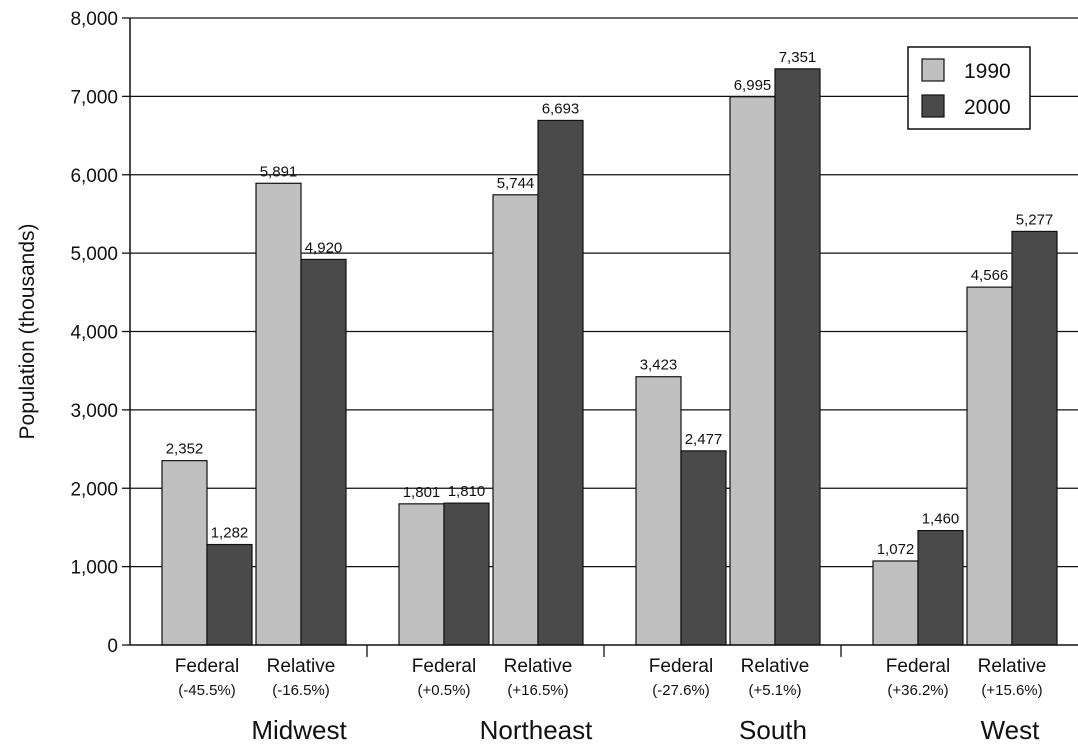  I want to click on y-tick-label: 4,000, so click(94, 333).